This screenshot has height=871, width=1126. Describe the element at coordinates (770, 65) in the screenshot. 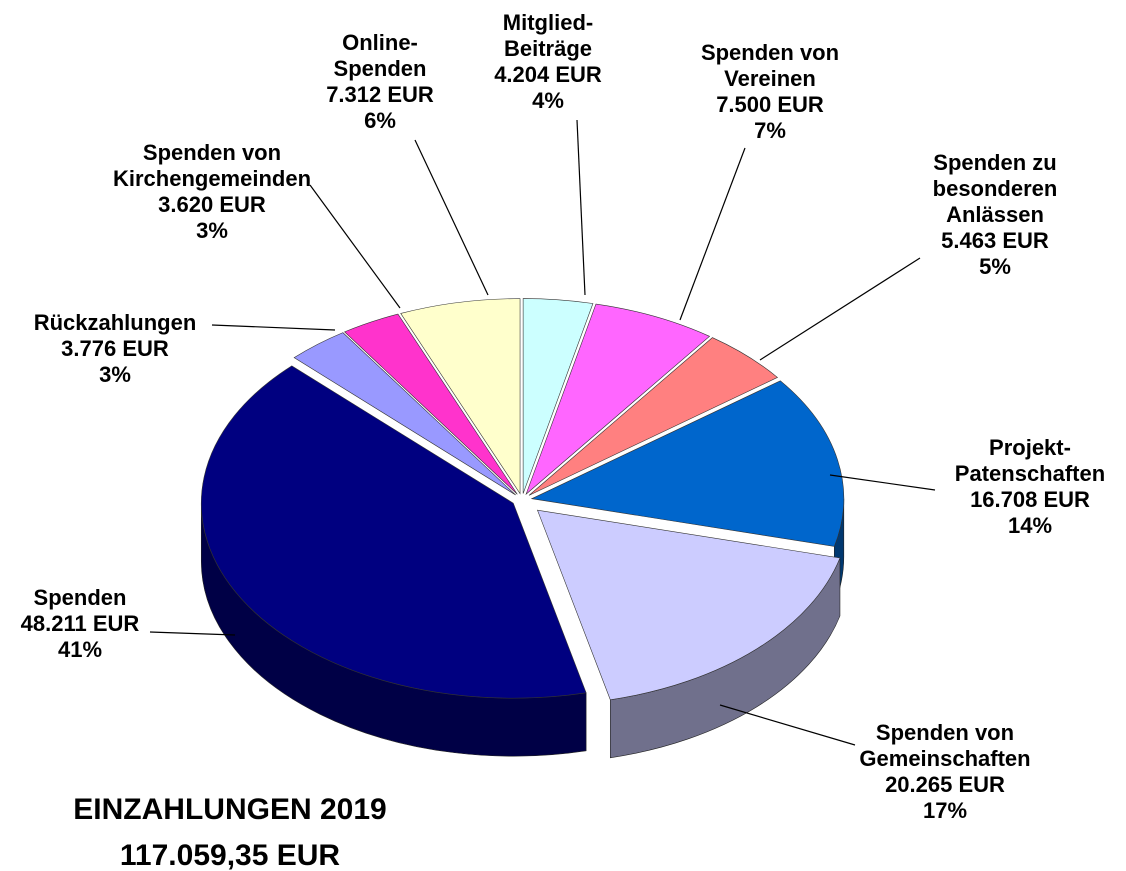

I see `slice-name: Spenden von Vereinen` at that location.